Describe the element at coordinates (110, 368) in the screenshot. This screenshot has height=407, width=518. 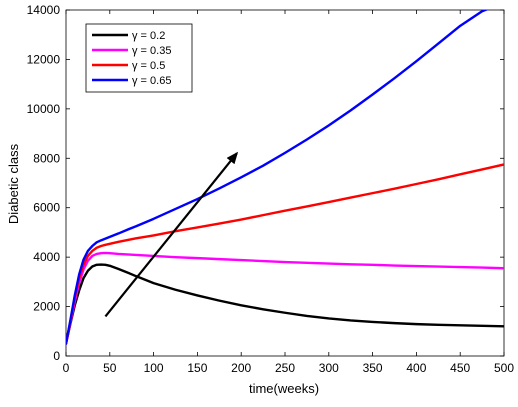
I see `x-tick-label: 50` at that location.